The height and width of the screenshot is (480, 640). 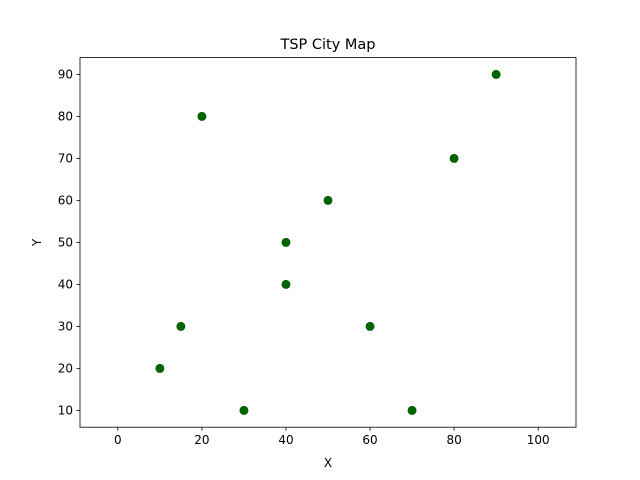 I want to click on y-tick-label: 50, so click(x=65, y=243).